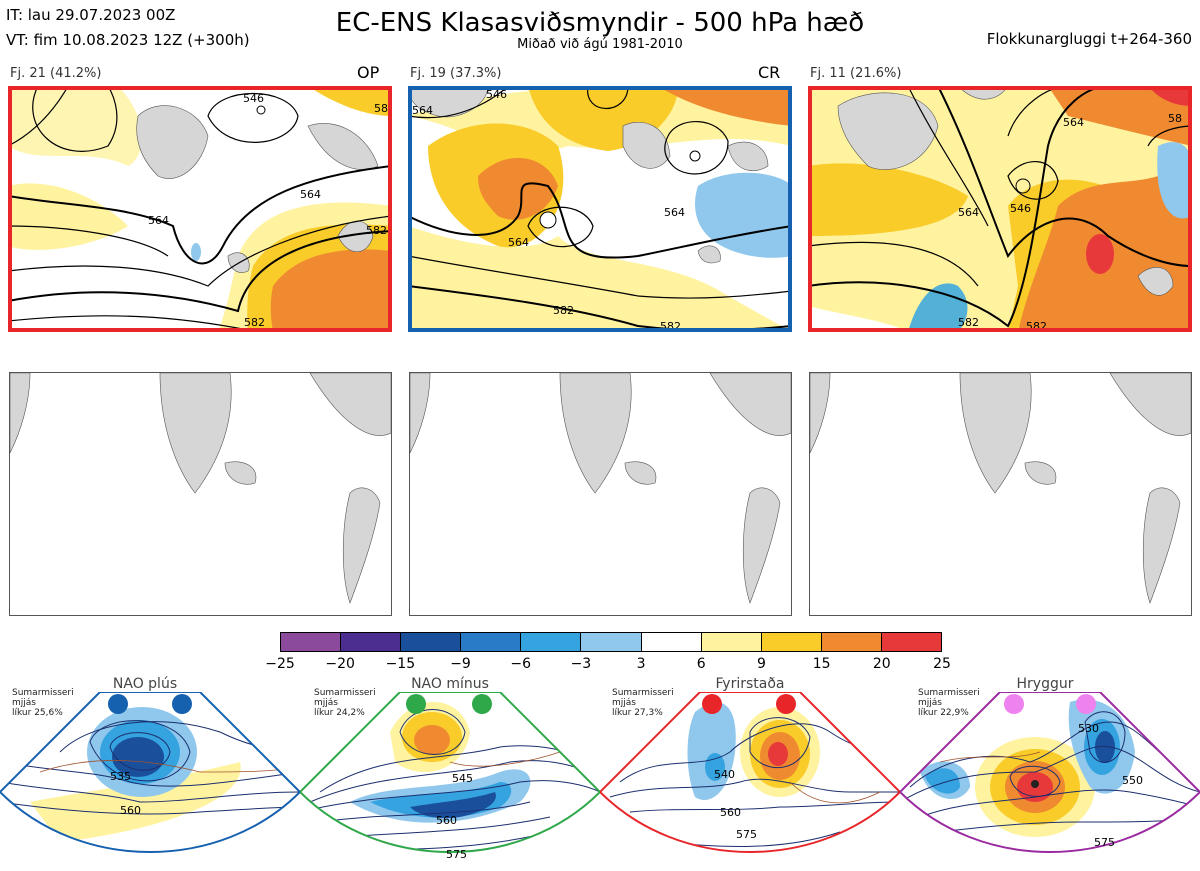 This screenshot has width=1200, height=871. What do you see at coordinates (56, 73) in the screenshot?
I see `cluster-1-label: Fj. 21 (41.2%)` at bounding box center [56, 73].